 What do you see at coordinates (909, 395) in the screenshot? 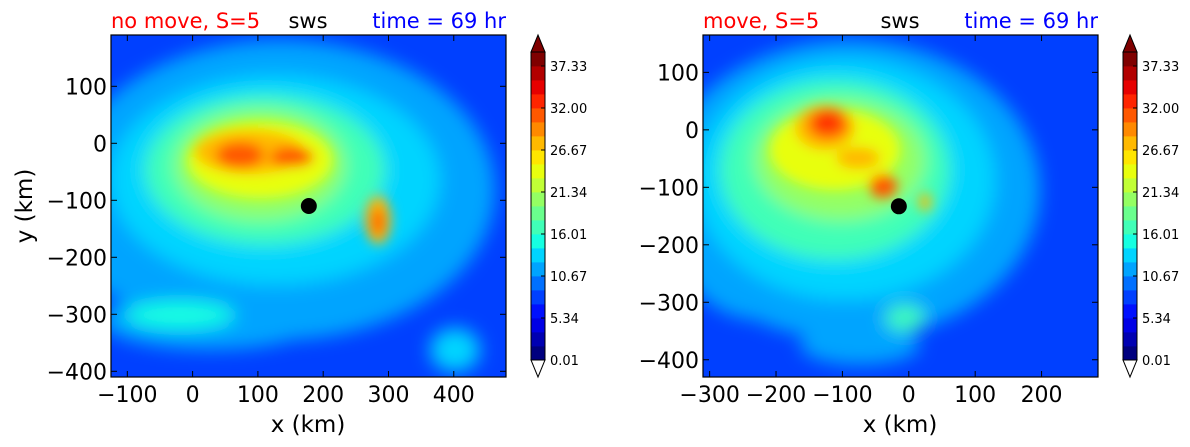
I see `x-tick-label: 0` at bounding box center [909, 395].